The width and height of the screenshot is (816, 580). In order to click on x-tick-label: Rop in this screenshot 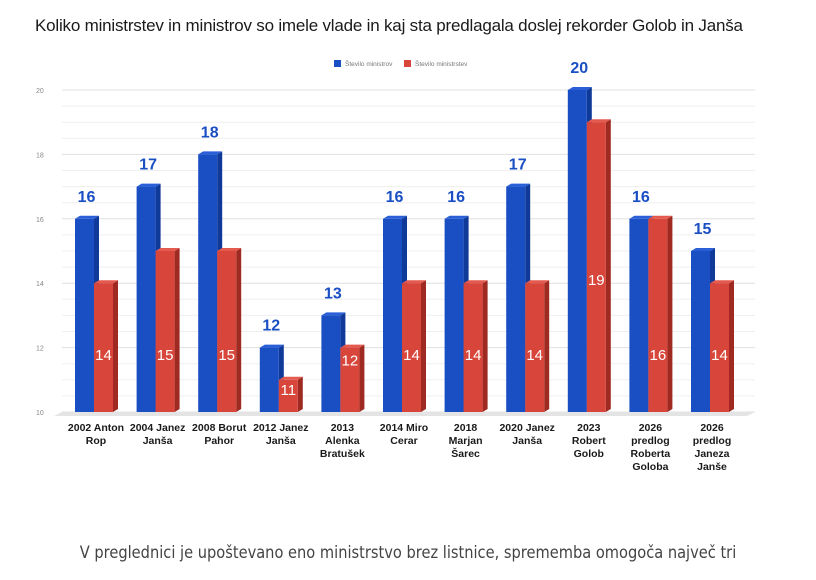, I will do `click(96, 441)`.